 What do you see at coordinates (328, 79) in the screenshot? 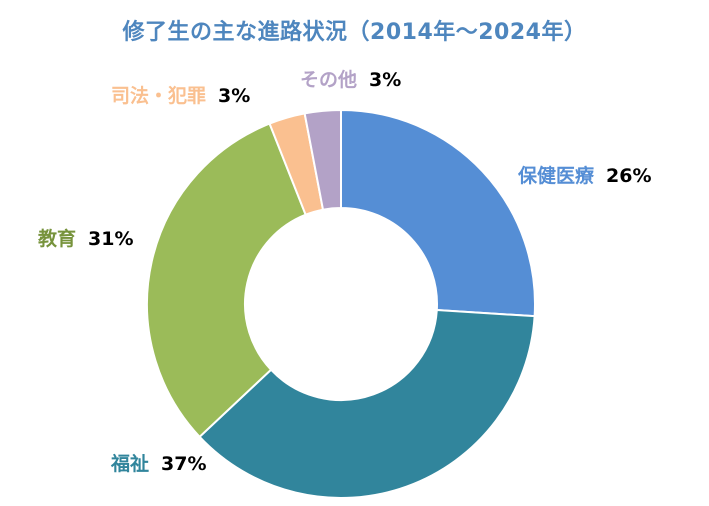
I see `slice-category-sonota: その他` at bounding box center [328, 79].